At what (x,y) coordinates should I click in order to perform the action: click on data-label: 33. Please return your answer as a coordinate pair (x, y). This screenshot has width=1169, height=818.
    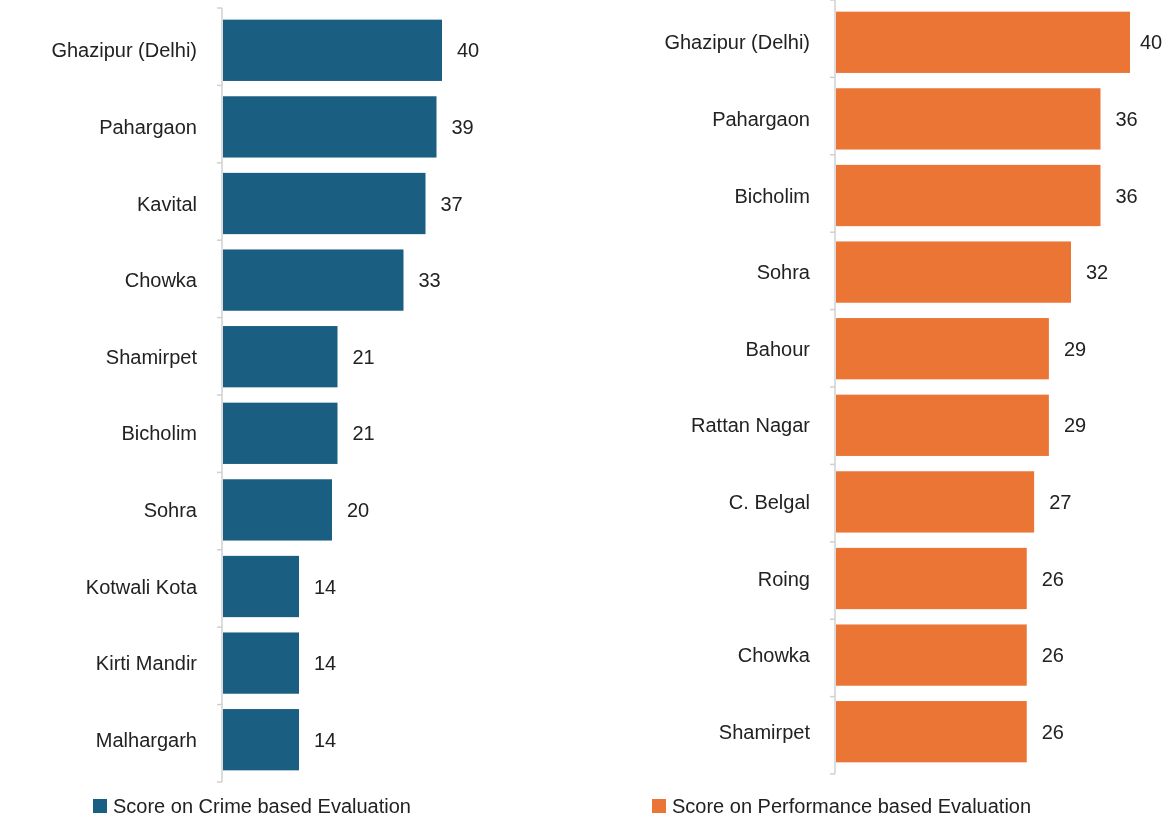
    Looking at the image, I should click on (429, 280).